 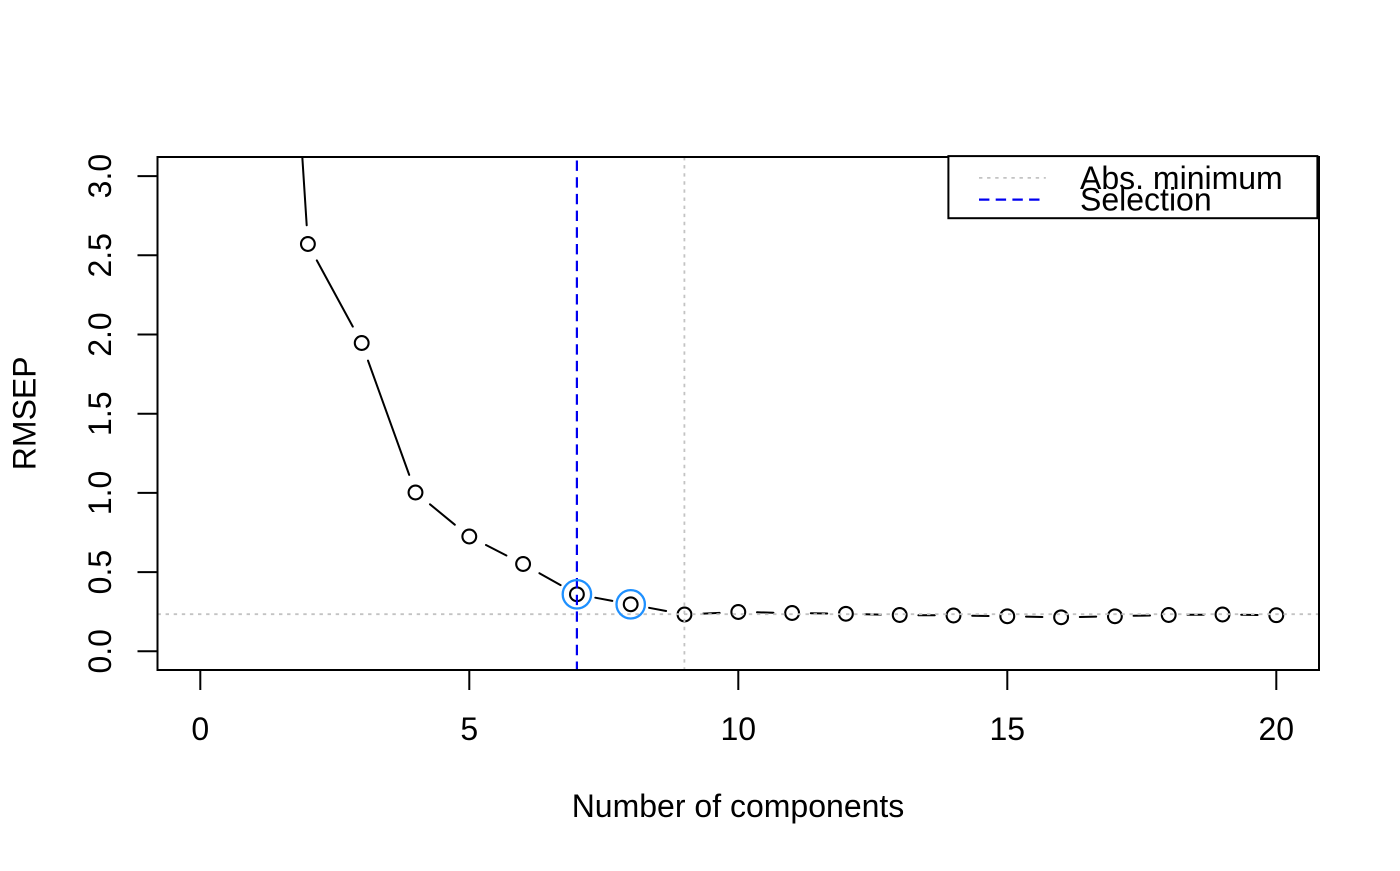 I want to click on svg-text: Selection, so click(x=1146, y=200).